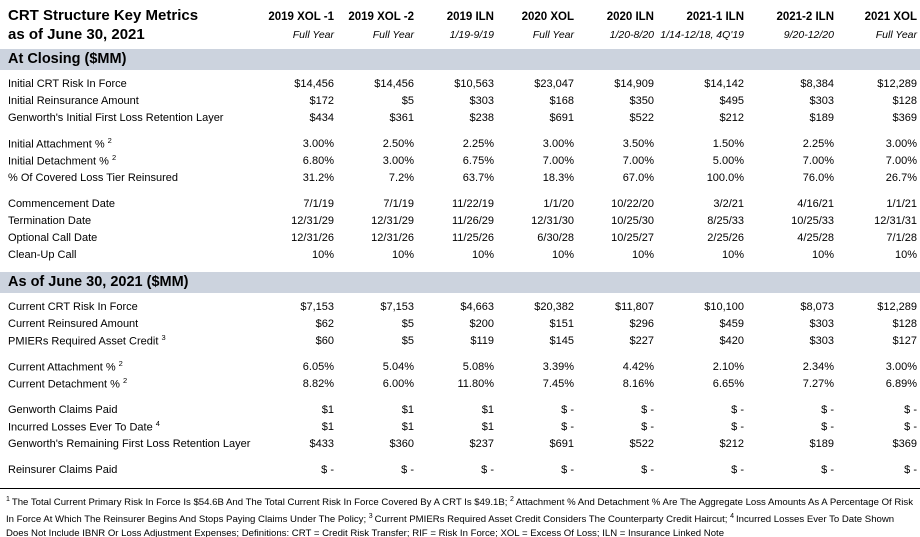 This screenshot has width=920, height=537. What do you see at coordinates (301, 24) in the screenshot?
I see `column-header-1: 2019 XOL -1 Full Year` at bounding box center [301, 24].